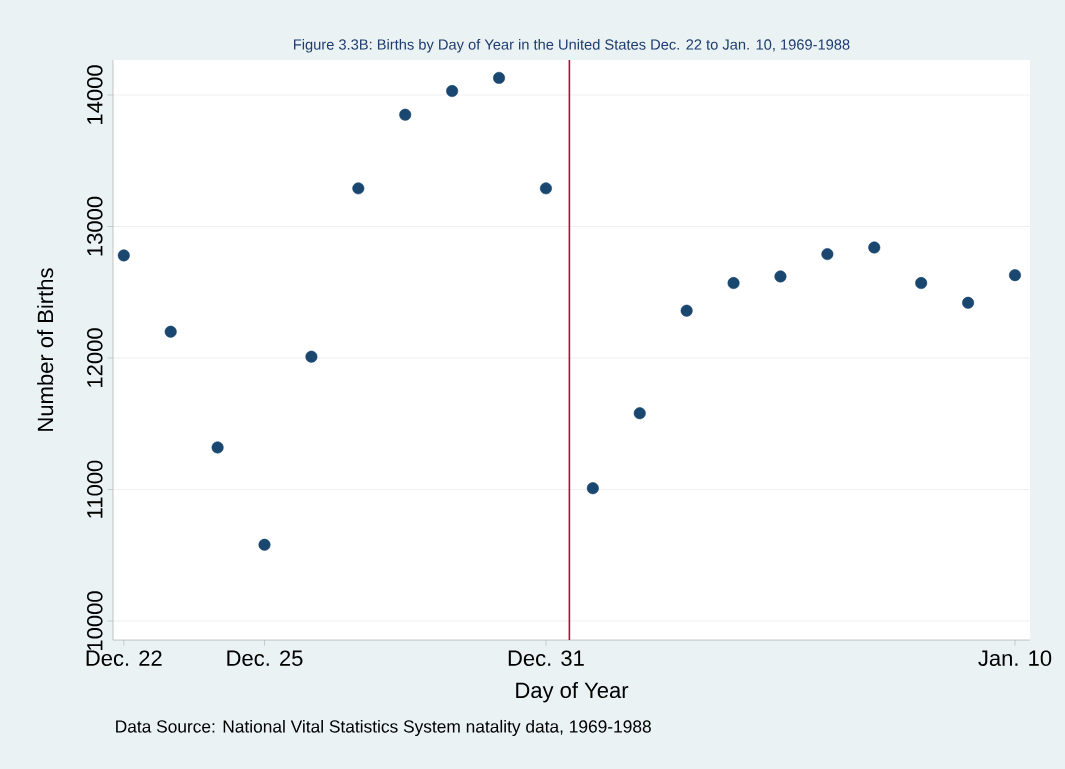 This screenshot has width=1065, height=769. What do you see at coordinates (95, 94) in the screenshot?
I see `y-tick-label: 14000` at bounding box center [95, 94].